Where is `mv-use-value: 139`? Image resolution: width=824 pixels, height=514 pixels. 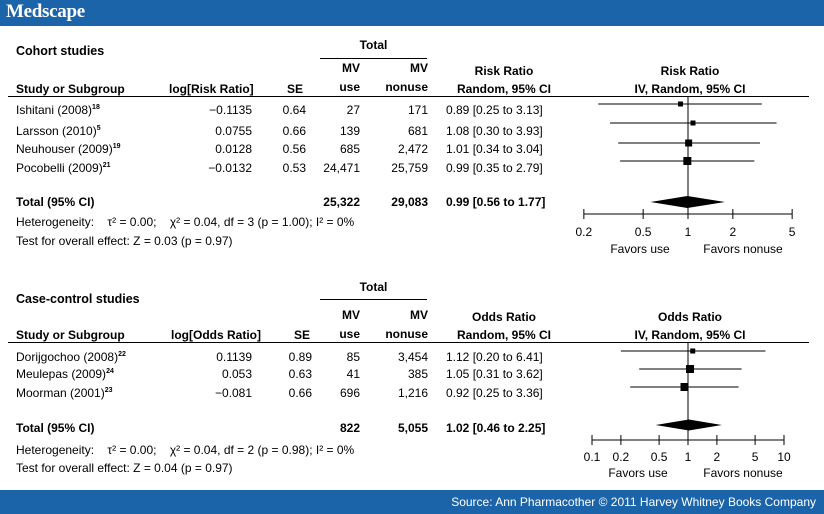
mv-use-value: 139 is located at coordinates (349, 131).